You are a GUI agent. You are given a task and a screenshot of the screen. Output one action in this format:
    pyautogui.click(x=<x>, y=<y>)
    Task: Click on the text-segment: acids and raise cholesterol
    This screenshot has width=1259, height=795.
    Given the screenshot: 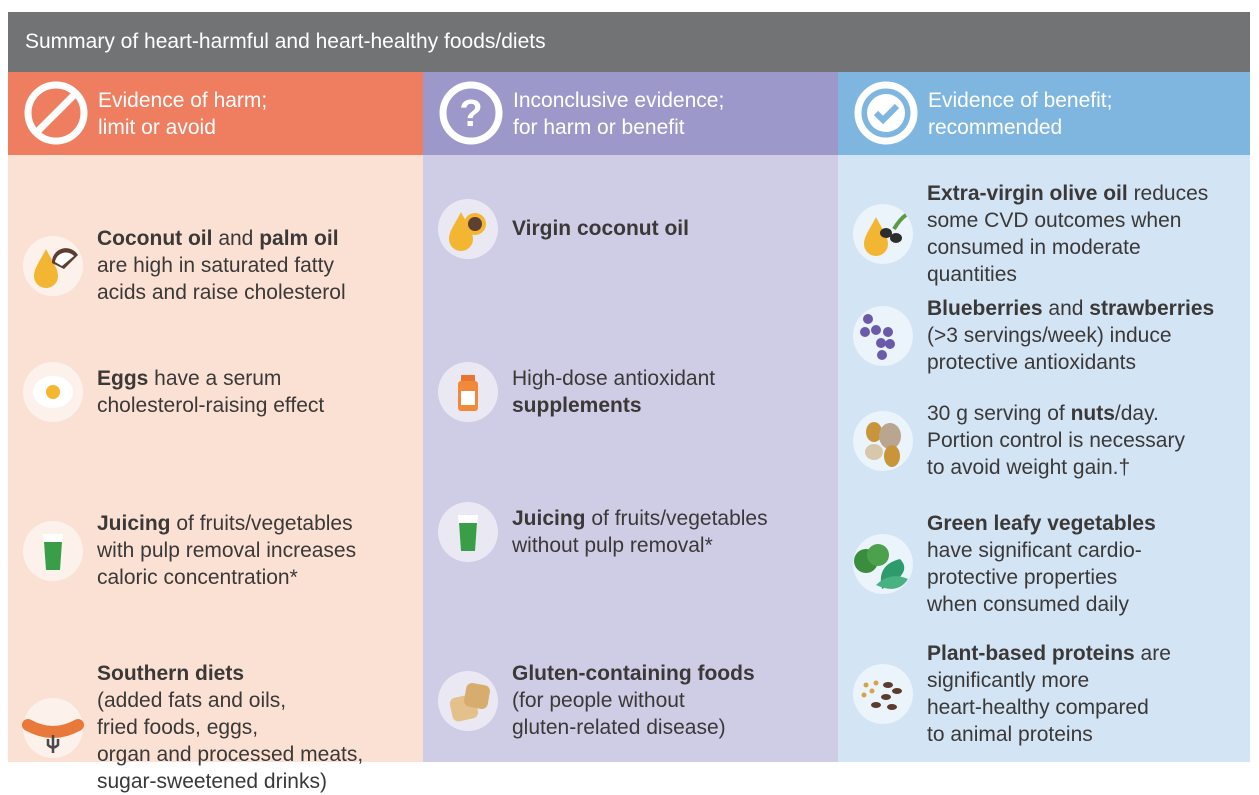 What is the action you would take?
    pyautogui.click(x=221, y=292)
    